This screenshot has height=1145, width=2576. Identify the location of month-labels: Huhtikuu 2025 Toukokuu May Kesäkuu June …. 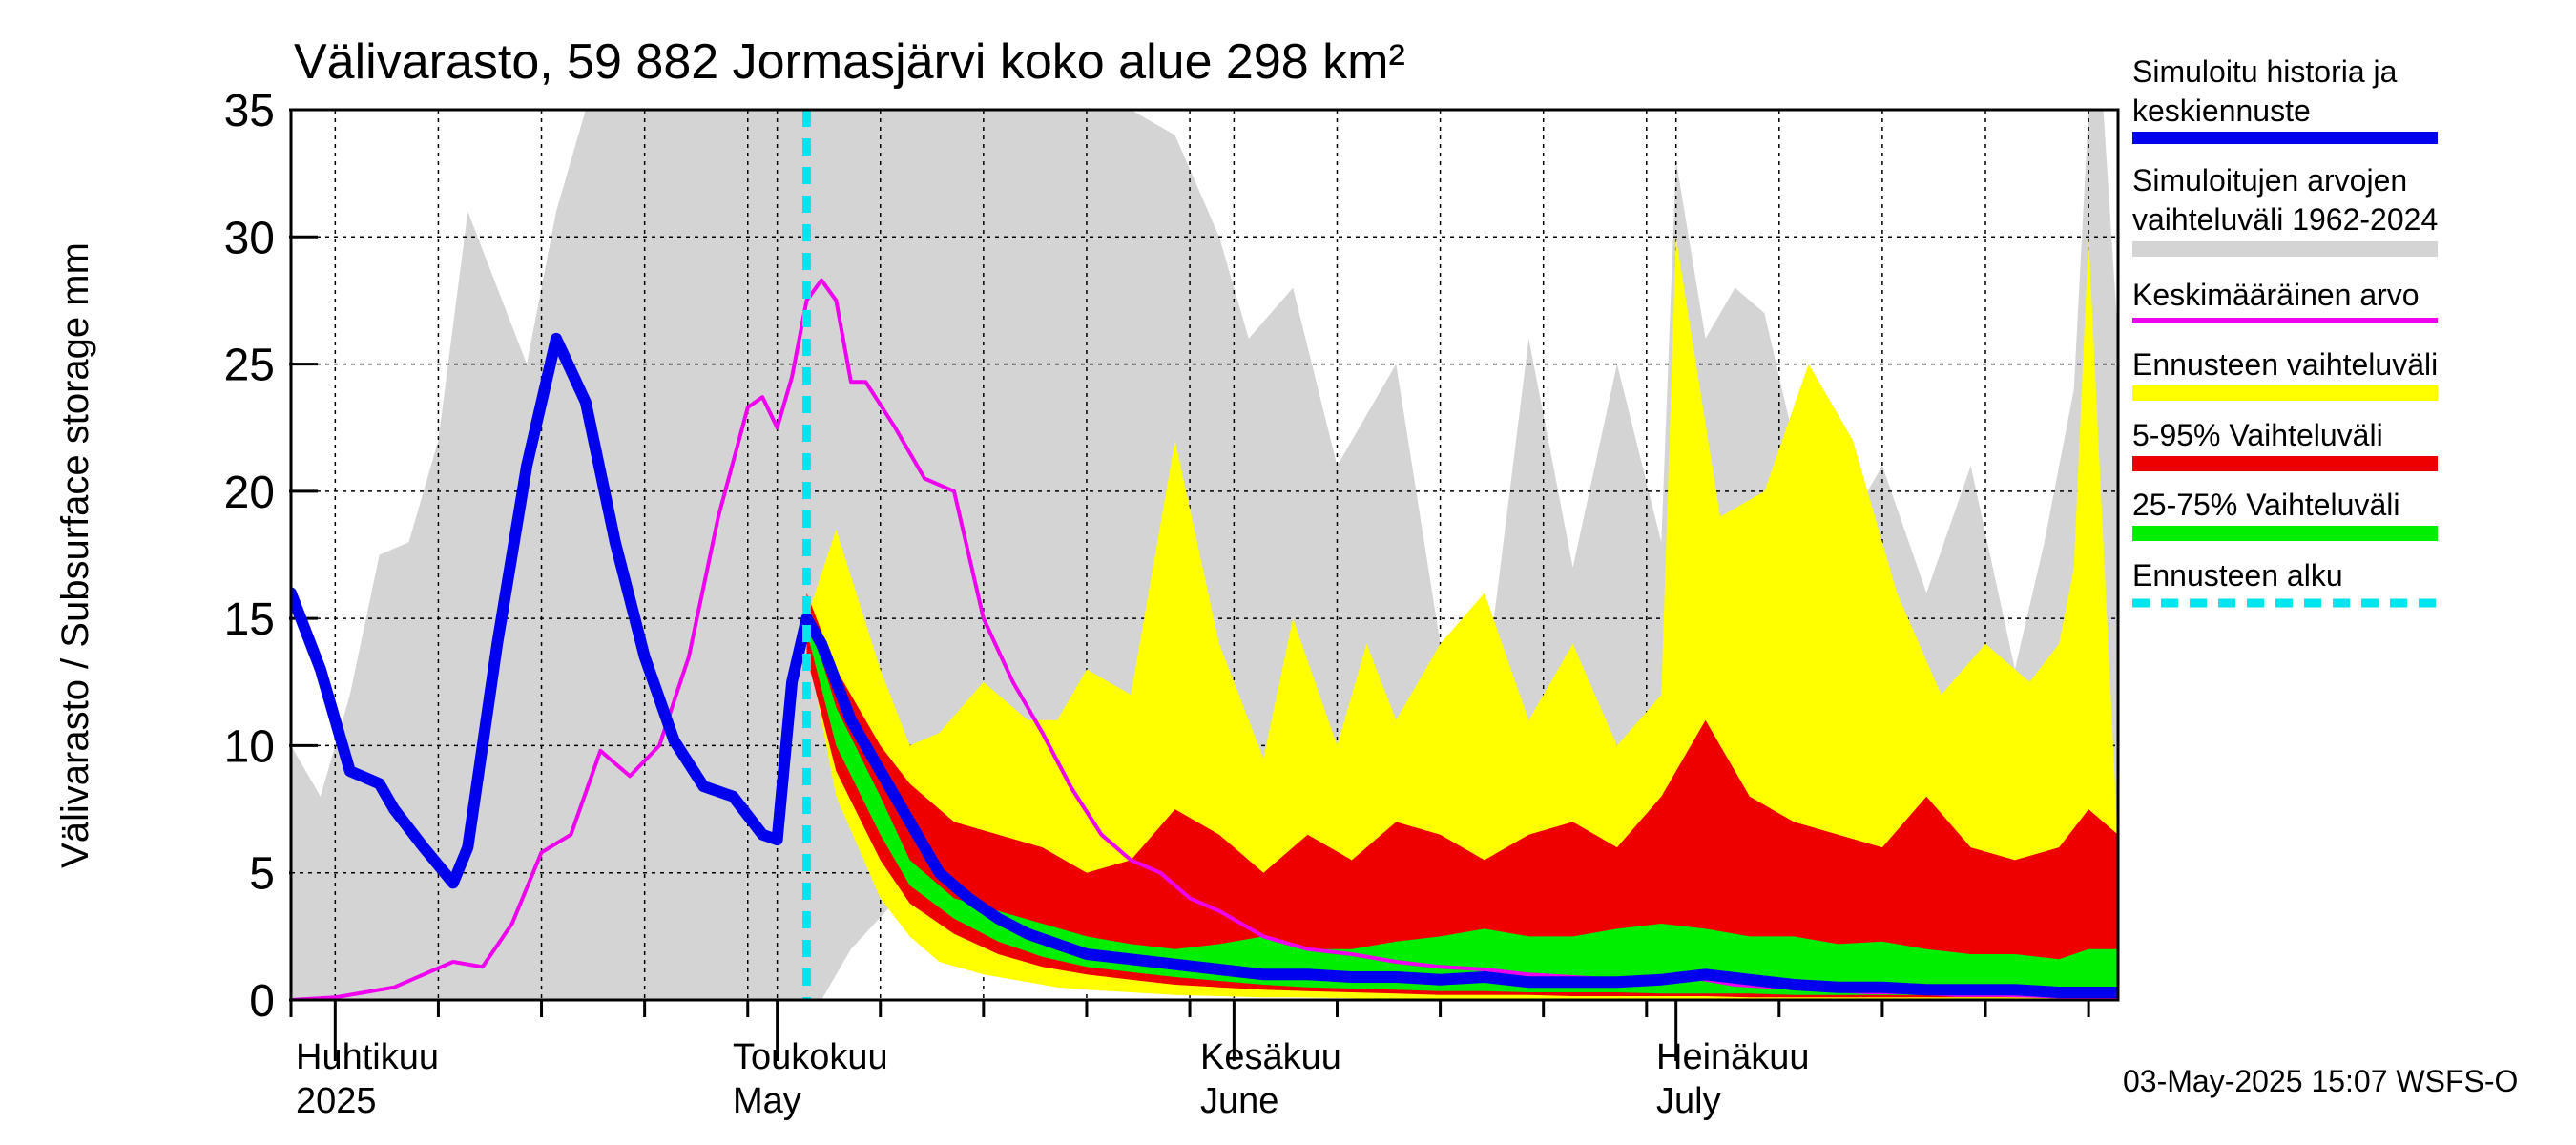
(1053, 1079).